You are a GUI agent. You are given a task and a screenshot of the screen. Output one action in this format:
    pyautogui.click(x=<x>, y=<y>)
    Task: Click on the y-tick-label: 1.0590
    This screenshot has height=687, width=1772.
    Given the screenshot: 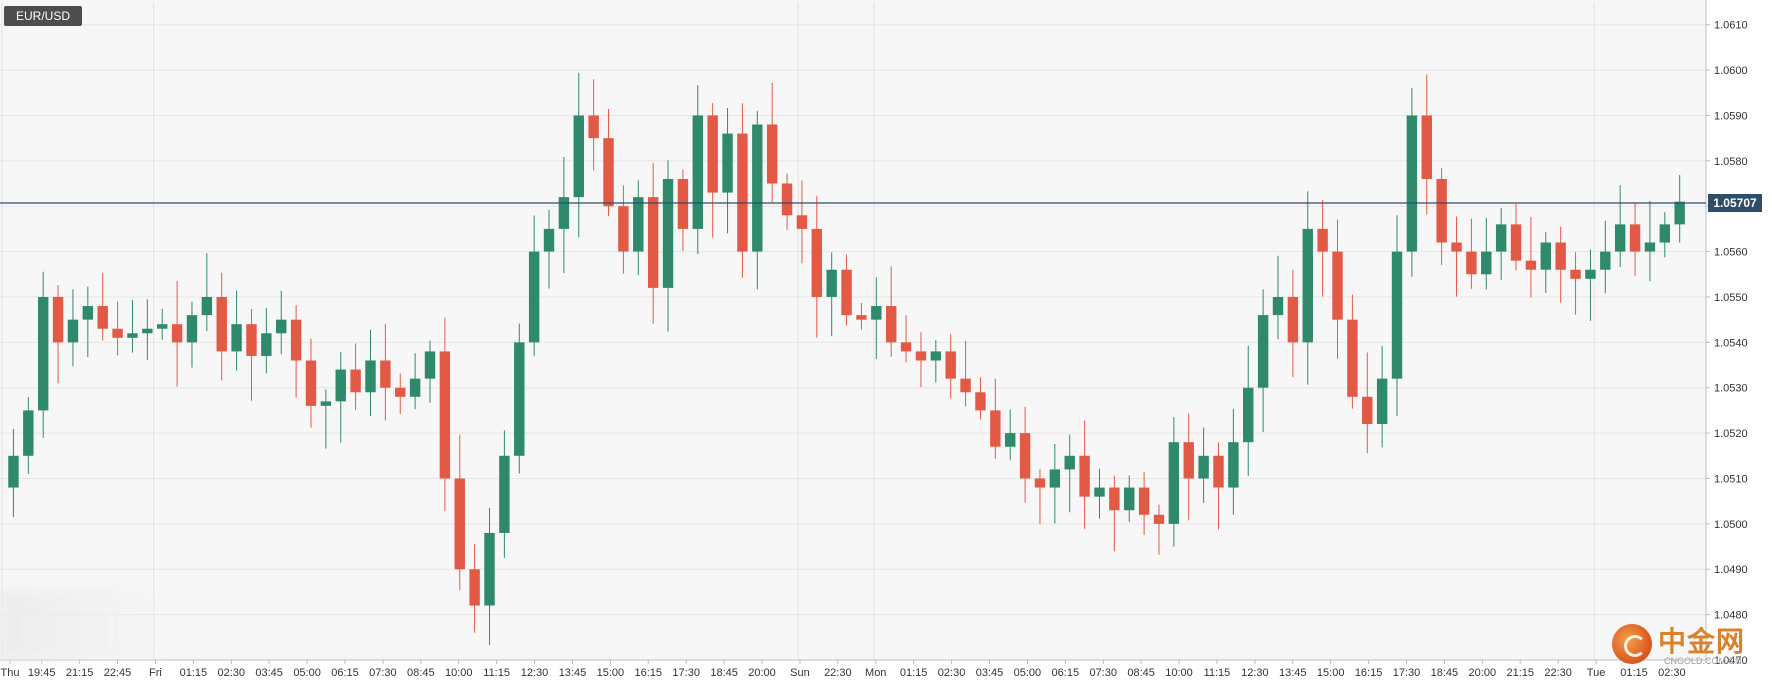 What is the action you would take?
    pyautogui.click(x=1731, y=116)
    